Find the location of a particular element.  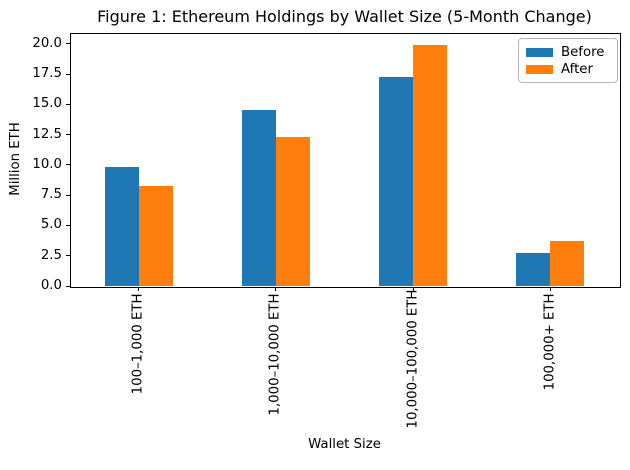

y-tick-mark-2.5 is located at coordinates (68, 256).